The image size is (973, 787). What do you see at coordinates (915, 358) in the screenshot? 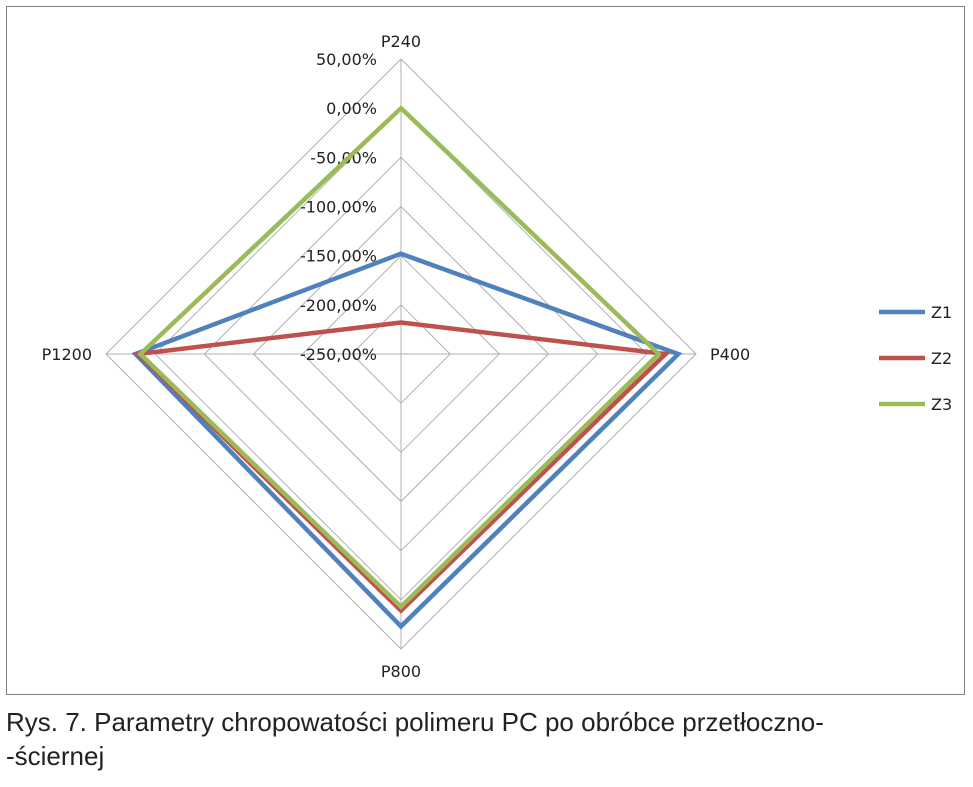
I see `legend: Z1 Z2 Z3` at bounding box center [915, 358].